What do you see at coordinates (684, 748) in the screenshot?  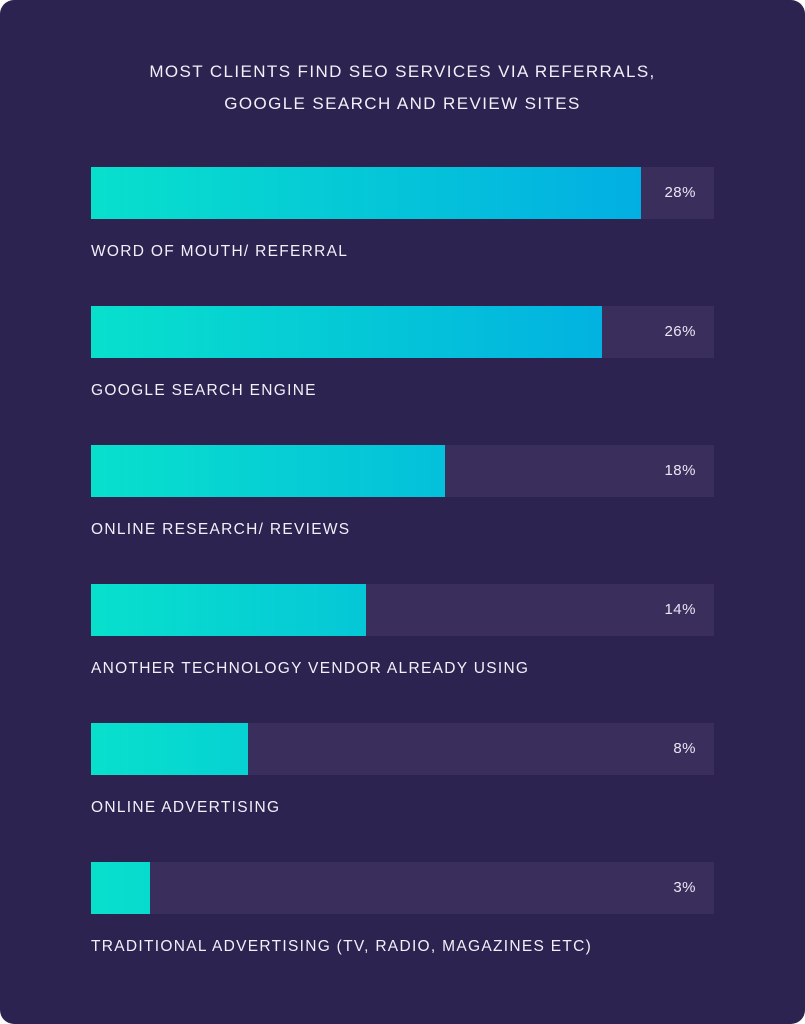 I see `bar-value-label: 8%` at bounding box center [684, 748].